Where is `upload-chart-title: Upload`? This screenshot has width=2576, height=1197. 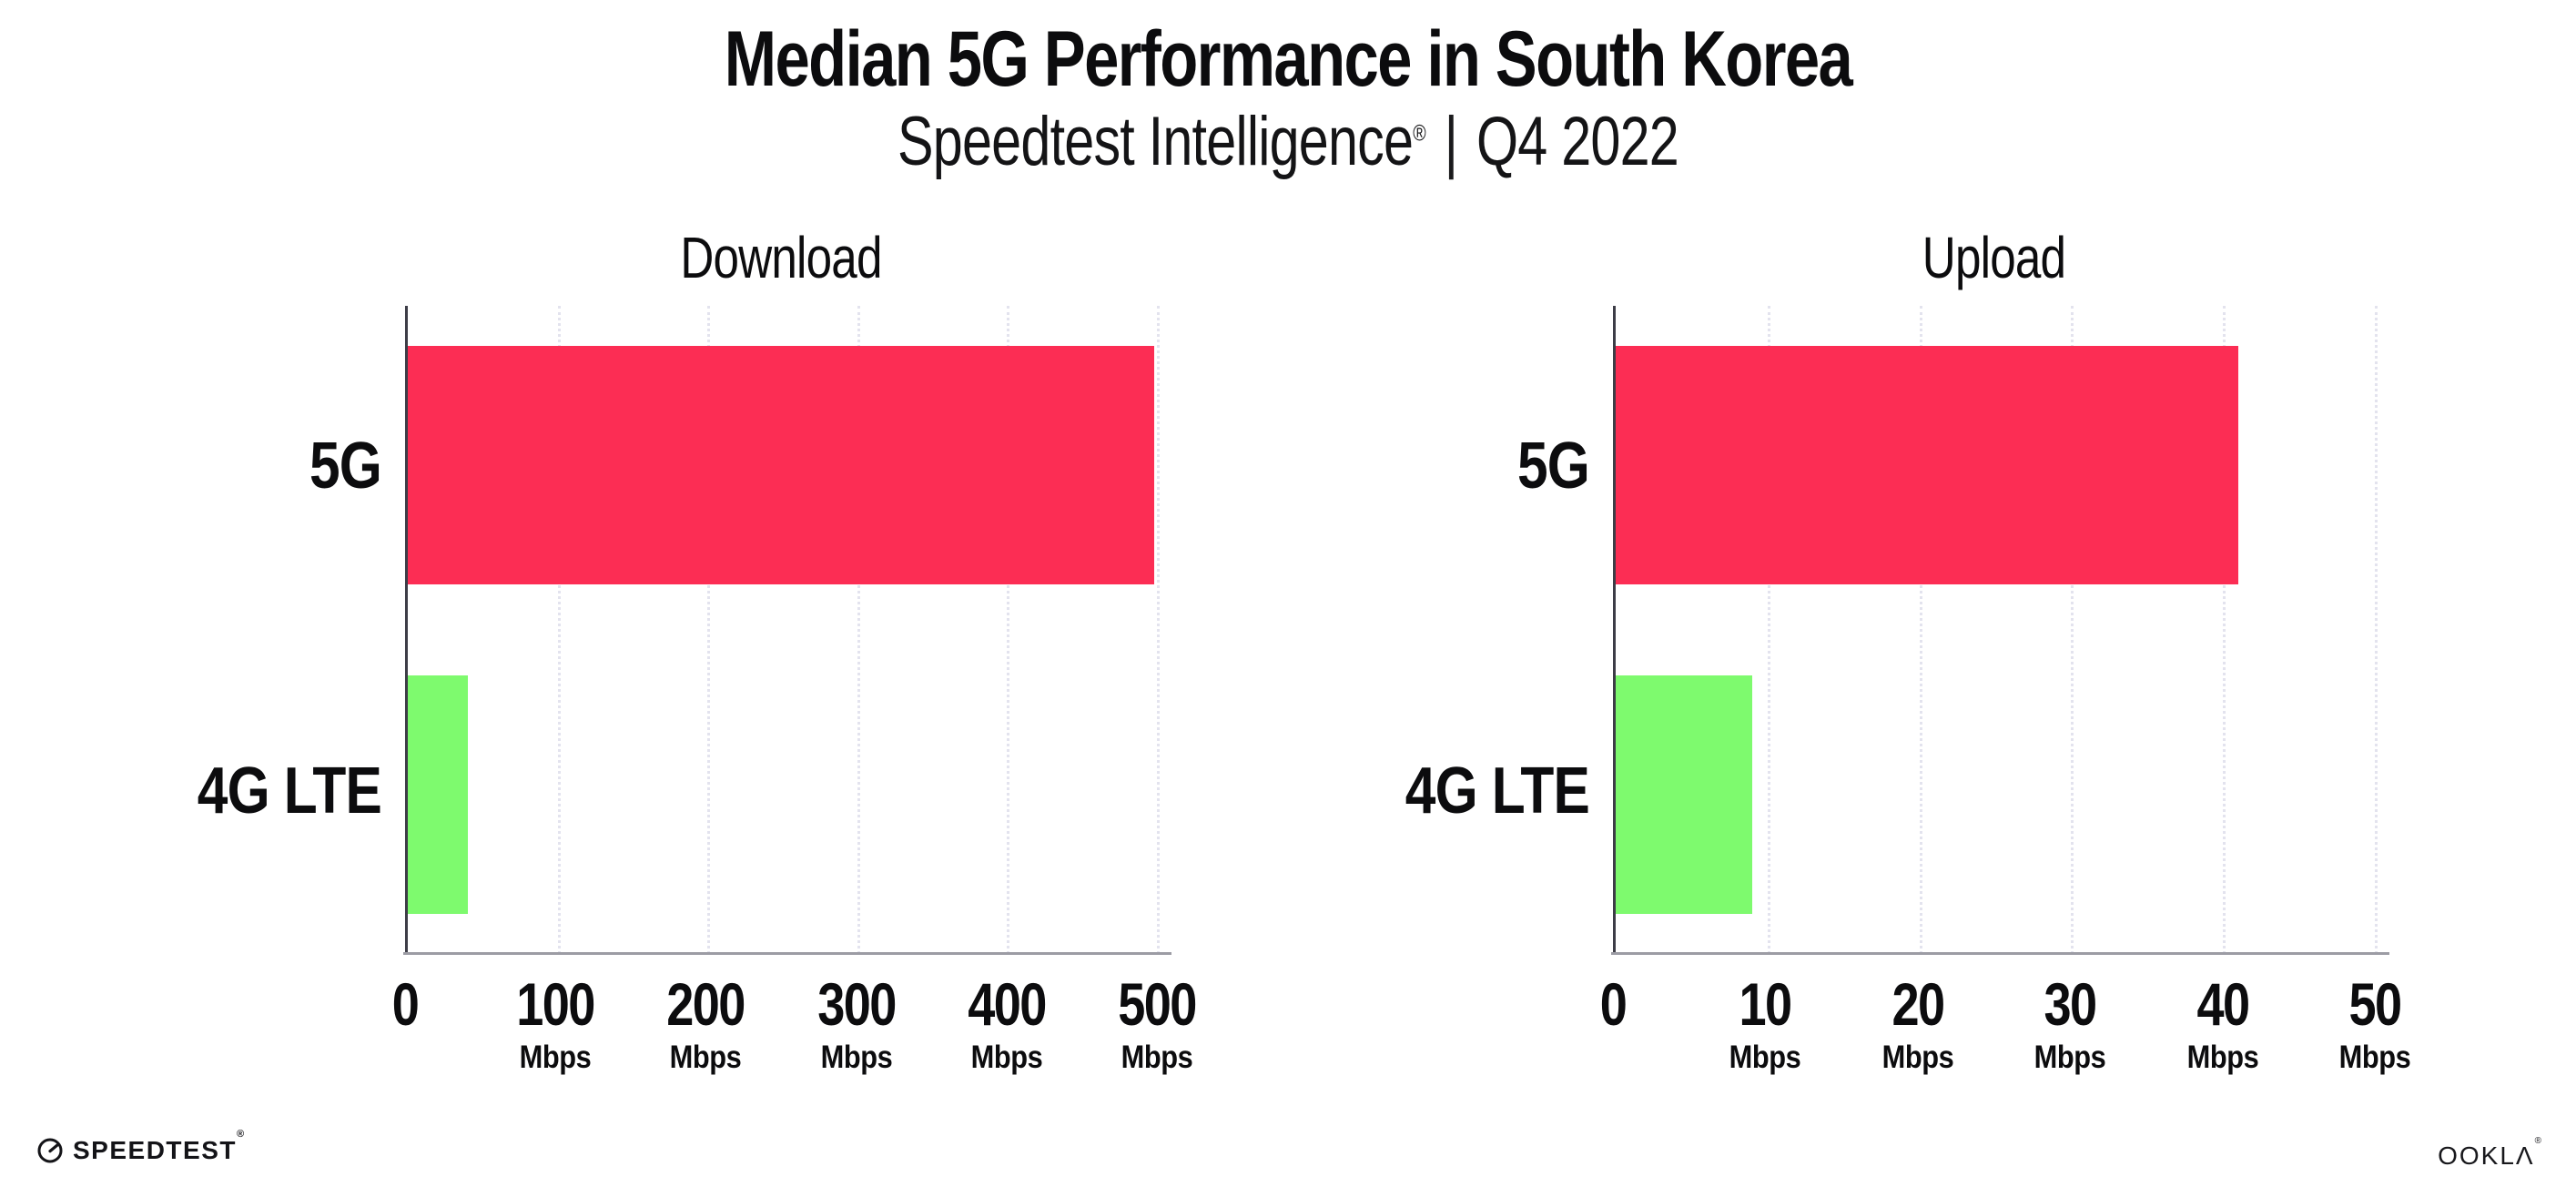 upload-chart-title: Upload is located at coordinates (1994, 258).